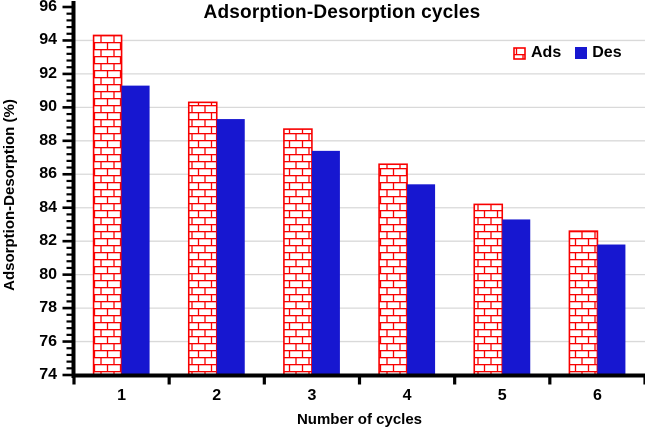 This screenshot has height=435, width=645. Describe the element at coordinates (502, 395) in the screenshot. I see `x-tick-label: 5` at that location.